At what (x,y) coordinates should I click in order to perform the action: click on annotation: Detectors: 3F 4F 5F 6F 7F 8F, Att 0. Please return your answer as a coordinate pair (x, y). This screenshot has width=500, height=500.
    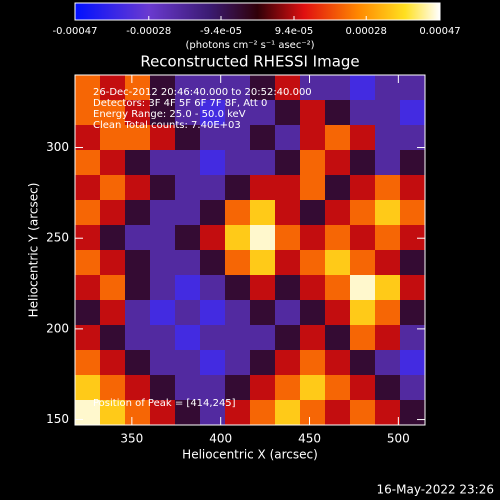
    Looking at the image, I should click on (180, 103).